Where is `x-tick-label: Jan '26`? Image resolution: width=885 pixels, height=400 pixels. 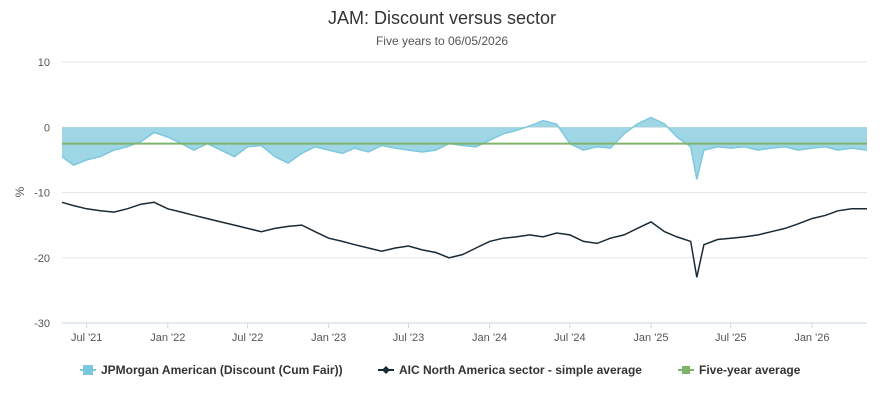 x-tick-label: Jan '26 is located at coordinates (811, 338).